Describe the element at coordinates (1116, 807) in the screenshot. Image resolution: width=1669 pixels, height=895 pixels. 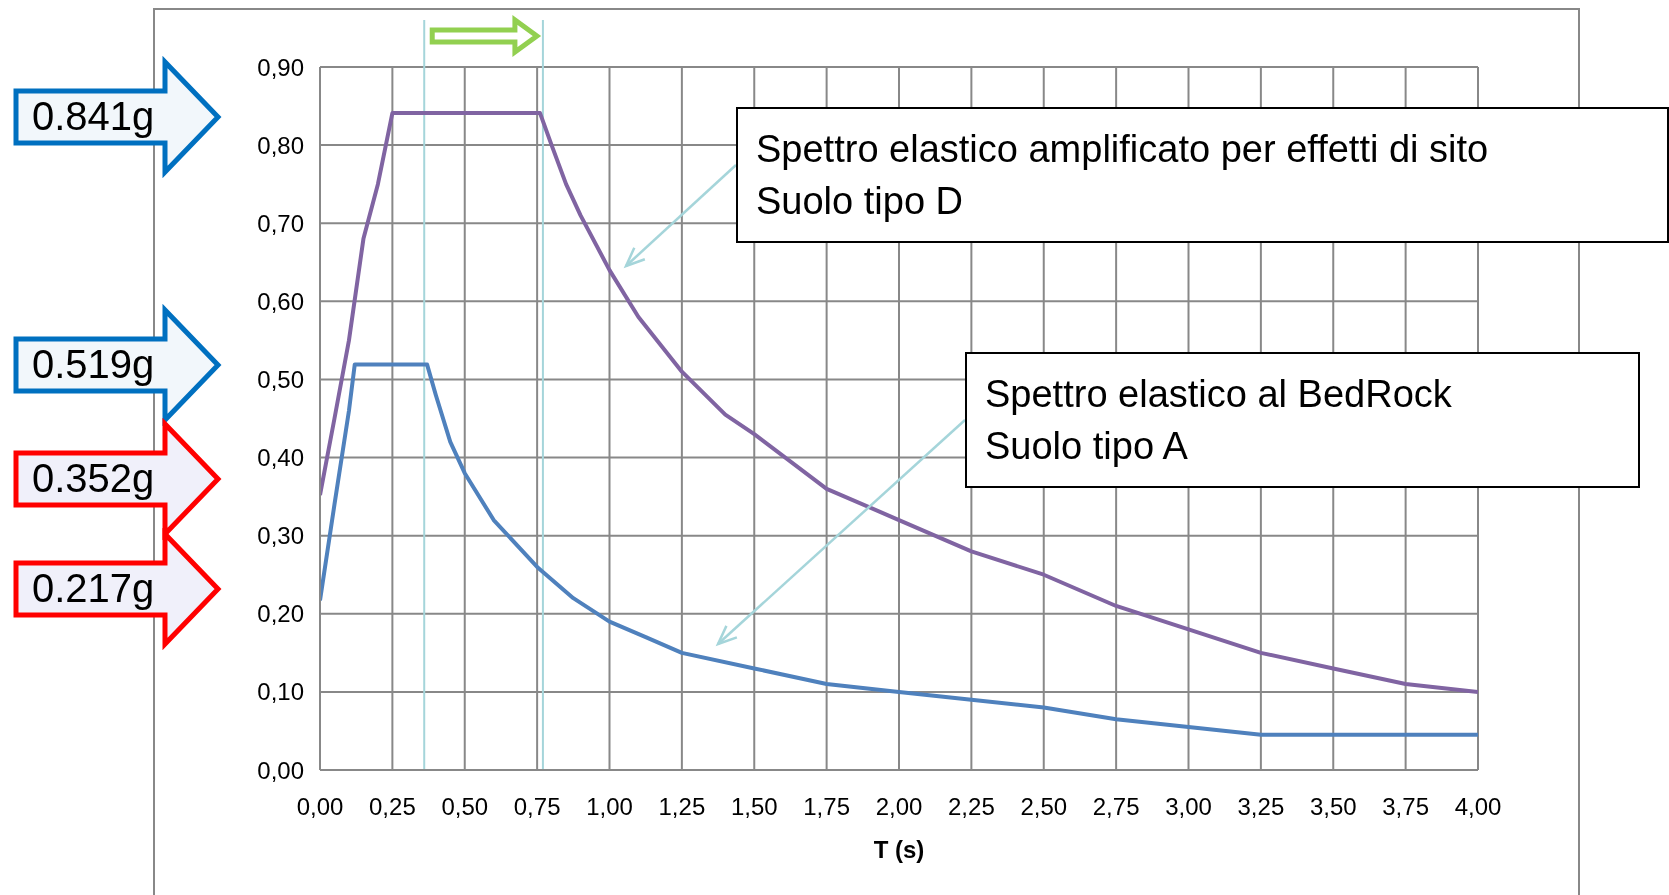
I see `x-tick-label: 2,75` at that location.